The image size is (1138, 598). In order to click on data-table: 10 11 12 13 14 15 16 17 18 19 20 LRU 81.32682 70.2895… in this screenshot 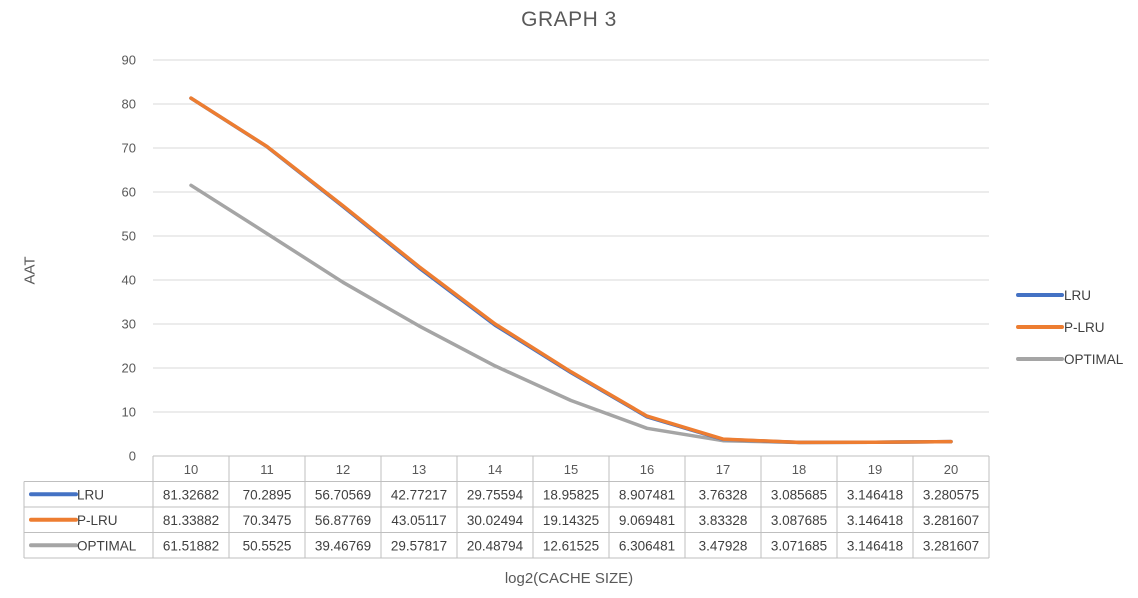, I will do `click(506, 507)`.